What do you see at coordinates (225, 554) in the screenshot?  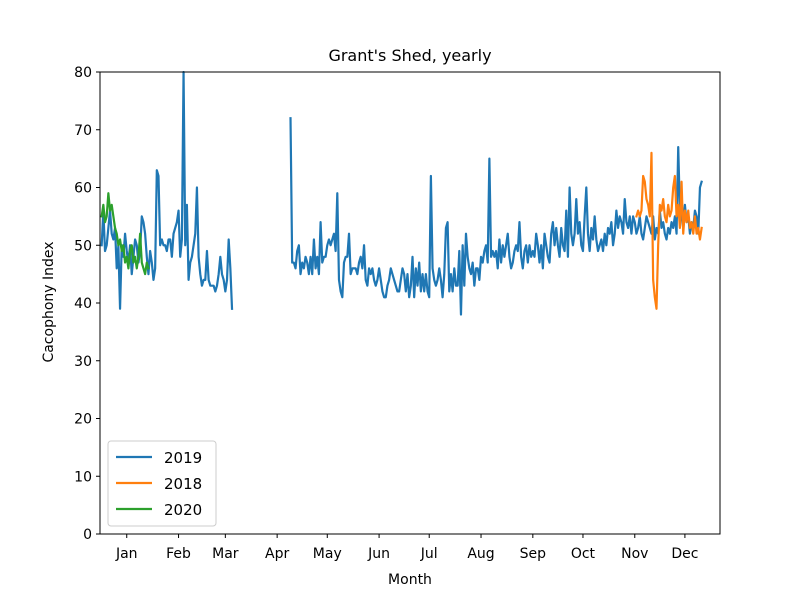 I see `x-tick-label: Mar` at bounding box center [225, 554].